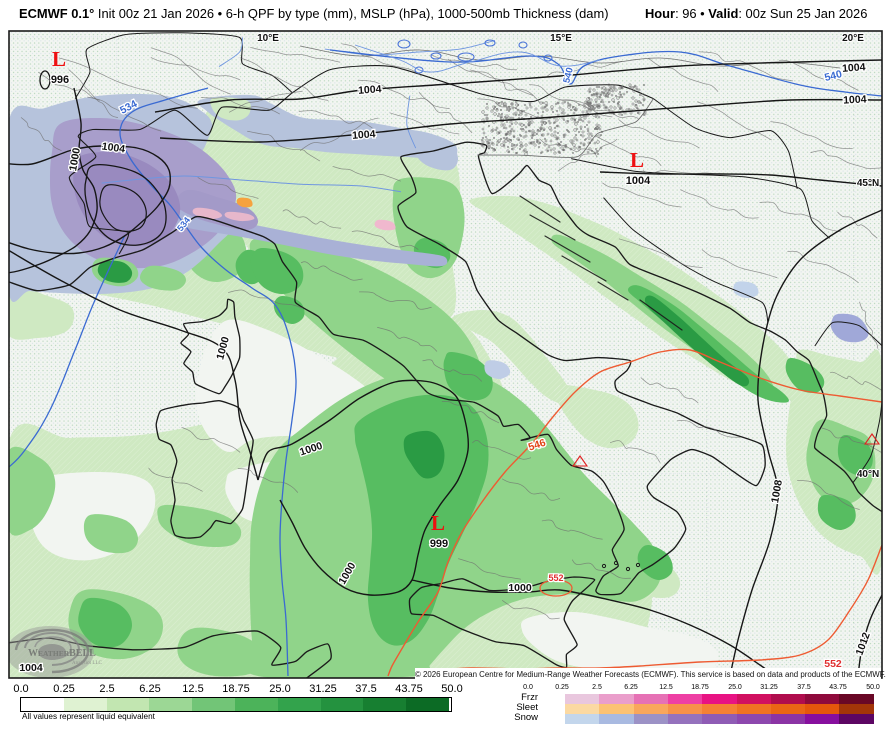 The width and height of the screenshot is (889, 730). Describe the element at coordinates (561, 38) in the screenshot. I see `svg-text: 15°E` at that location.